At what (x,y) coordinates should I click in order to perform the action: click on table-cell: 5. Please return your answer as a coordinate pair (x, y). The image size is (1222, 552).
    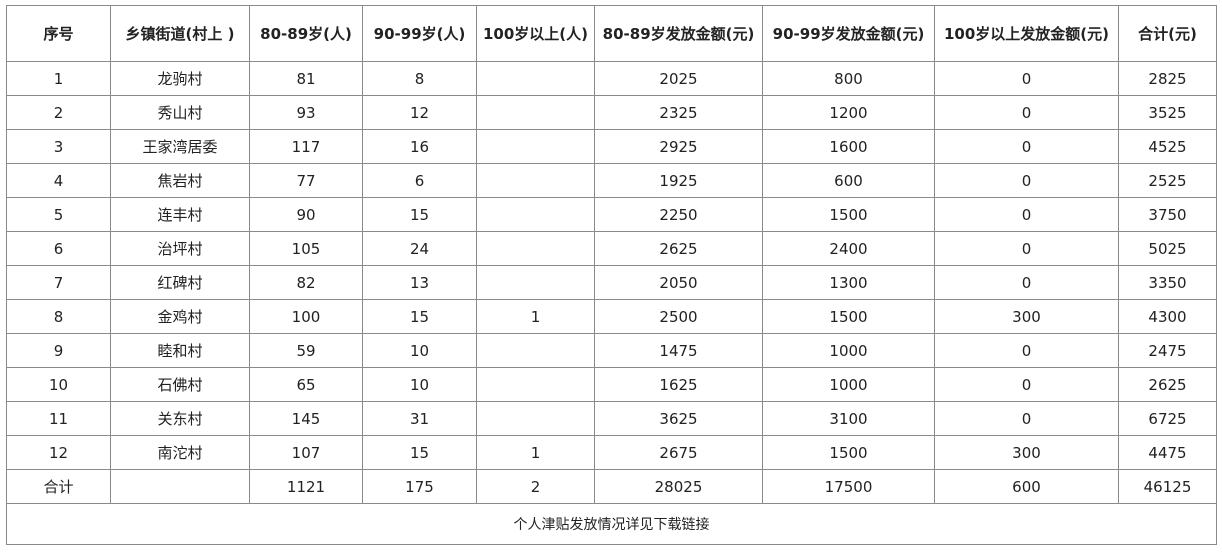
    Looking at the image, I should click on (58, 214).